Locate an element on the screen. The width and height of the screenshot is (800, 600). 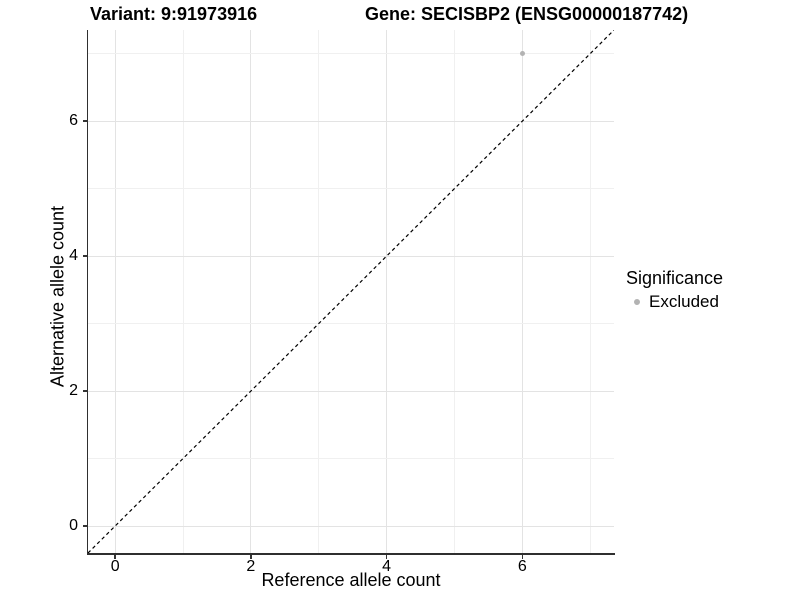
excluded-point-swatch-icon is located at coordinates (637, 301).